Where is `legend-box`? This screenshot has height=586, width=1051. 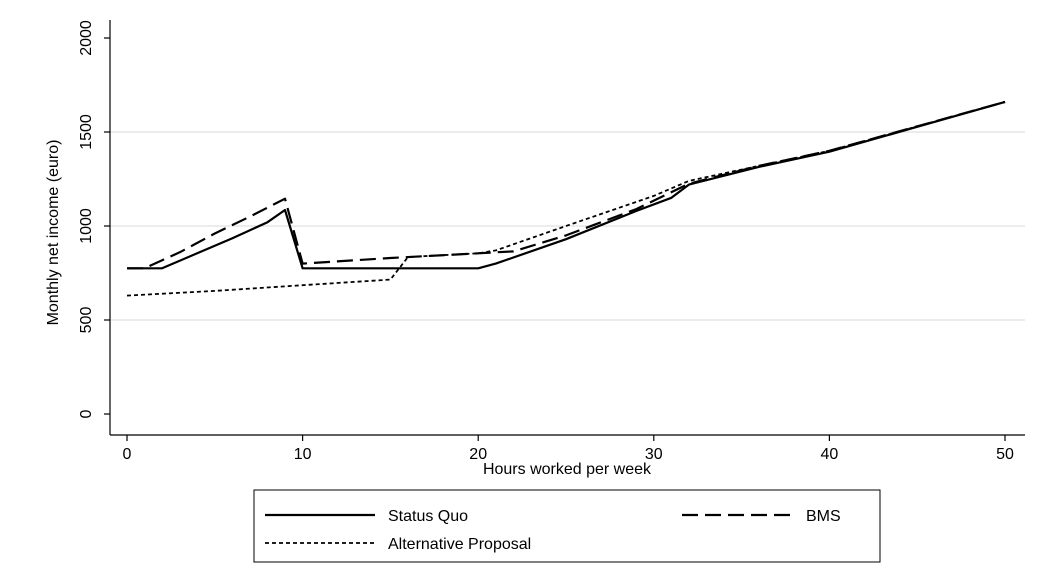
legend-box is located at coordinates (567, 526).